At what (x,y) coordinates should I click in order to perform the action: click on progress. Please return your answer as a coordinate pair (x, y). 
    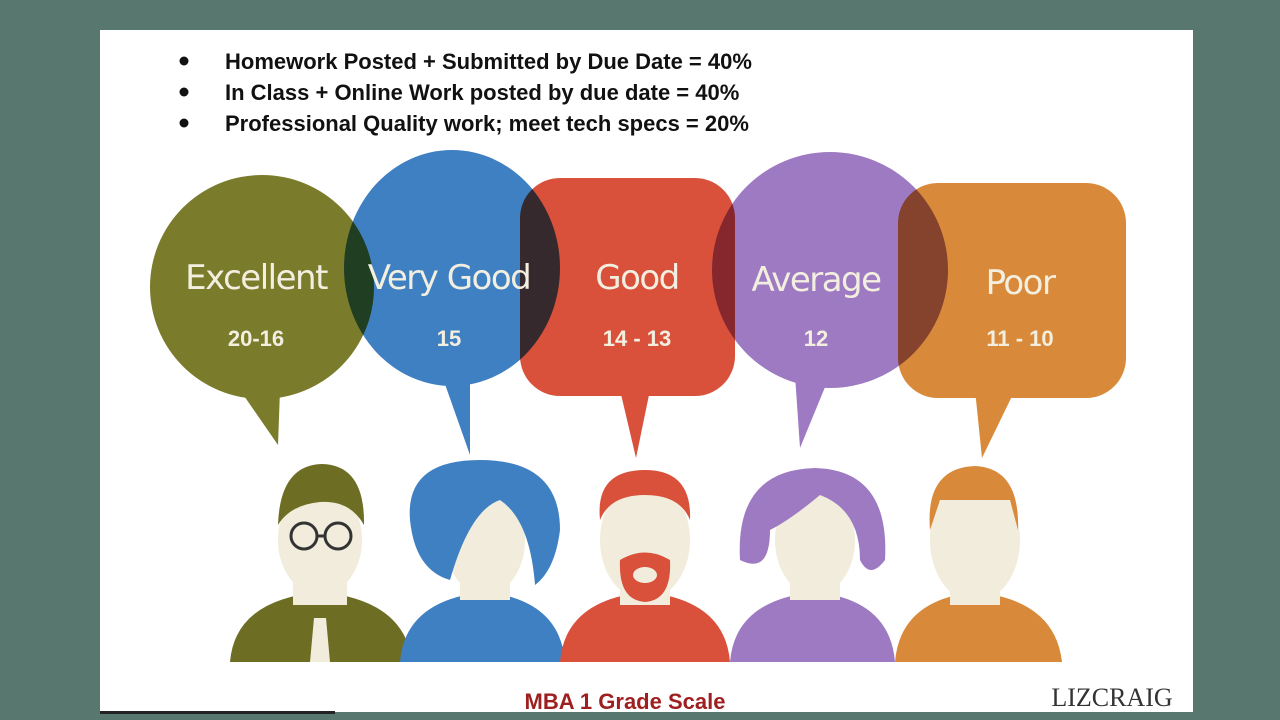
    Looking at the image, I should click on (217, 712).